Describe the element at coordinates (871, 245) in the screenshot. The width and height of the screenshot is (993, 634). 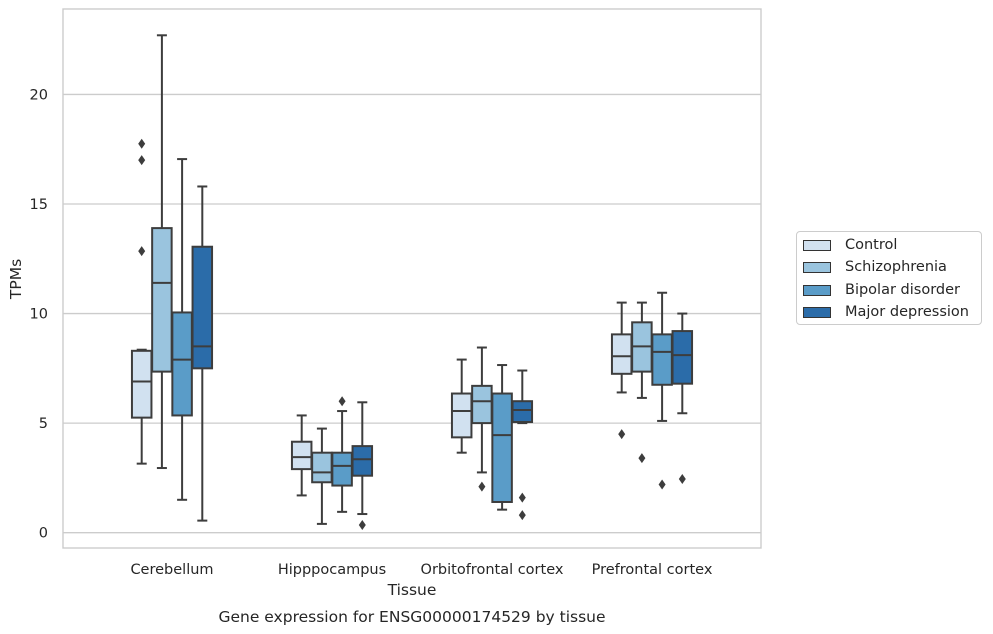
I see `legend-label-control: Control` at that location.